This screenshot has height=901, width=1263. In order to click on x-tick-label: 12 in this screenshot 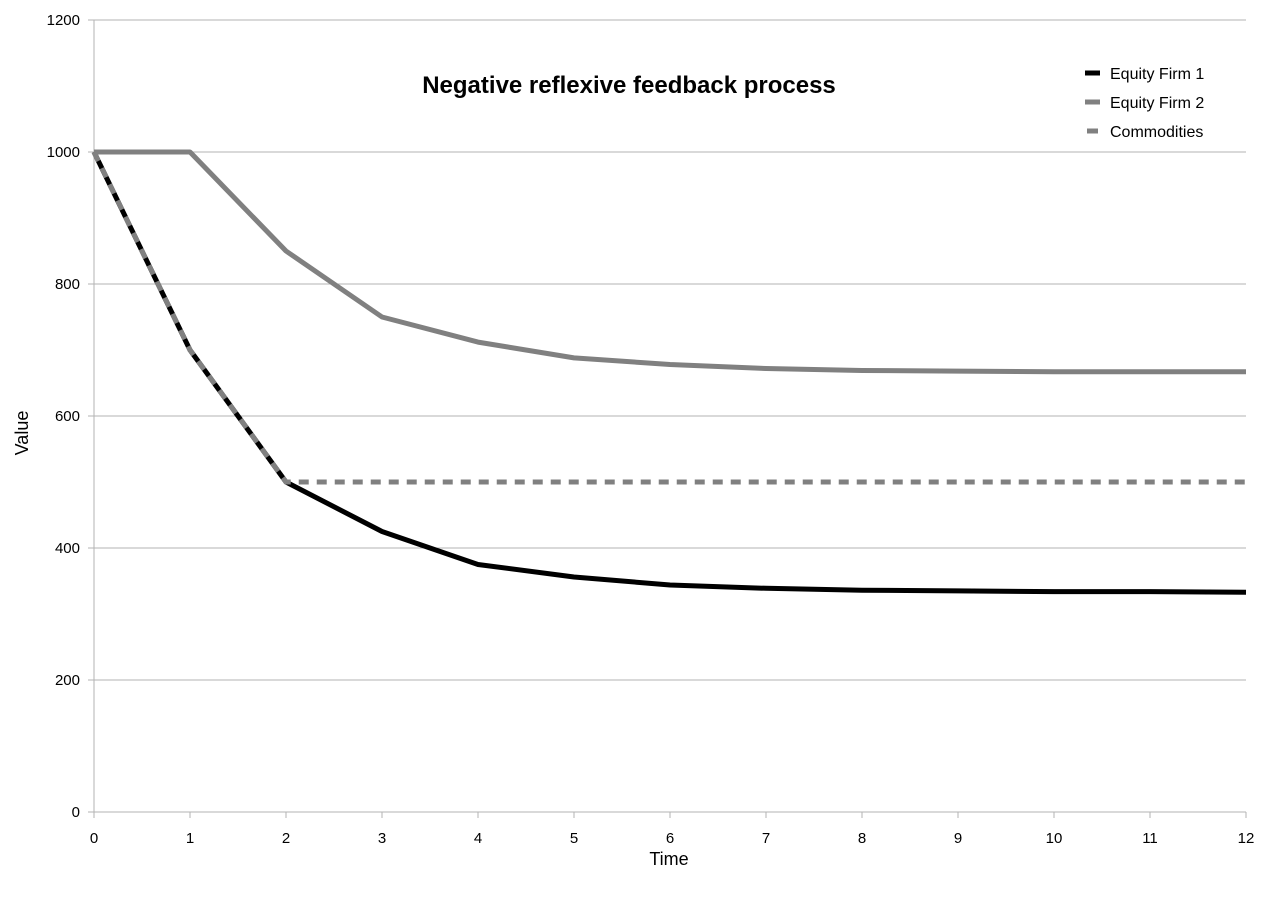, I will do `click(1246, 838)`.